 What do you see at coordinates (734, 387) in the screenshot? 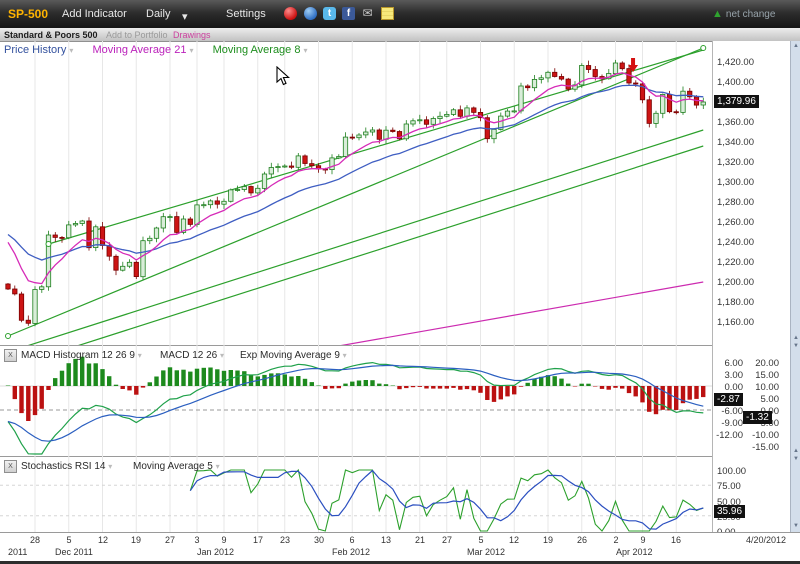
I see `macd-hist-tick-label: 0.00` at bounding box center [734, 387].